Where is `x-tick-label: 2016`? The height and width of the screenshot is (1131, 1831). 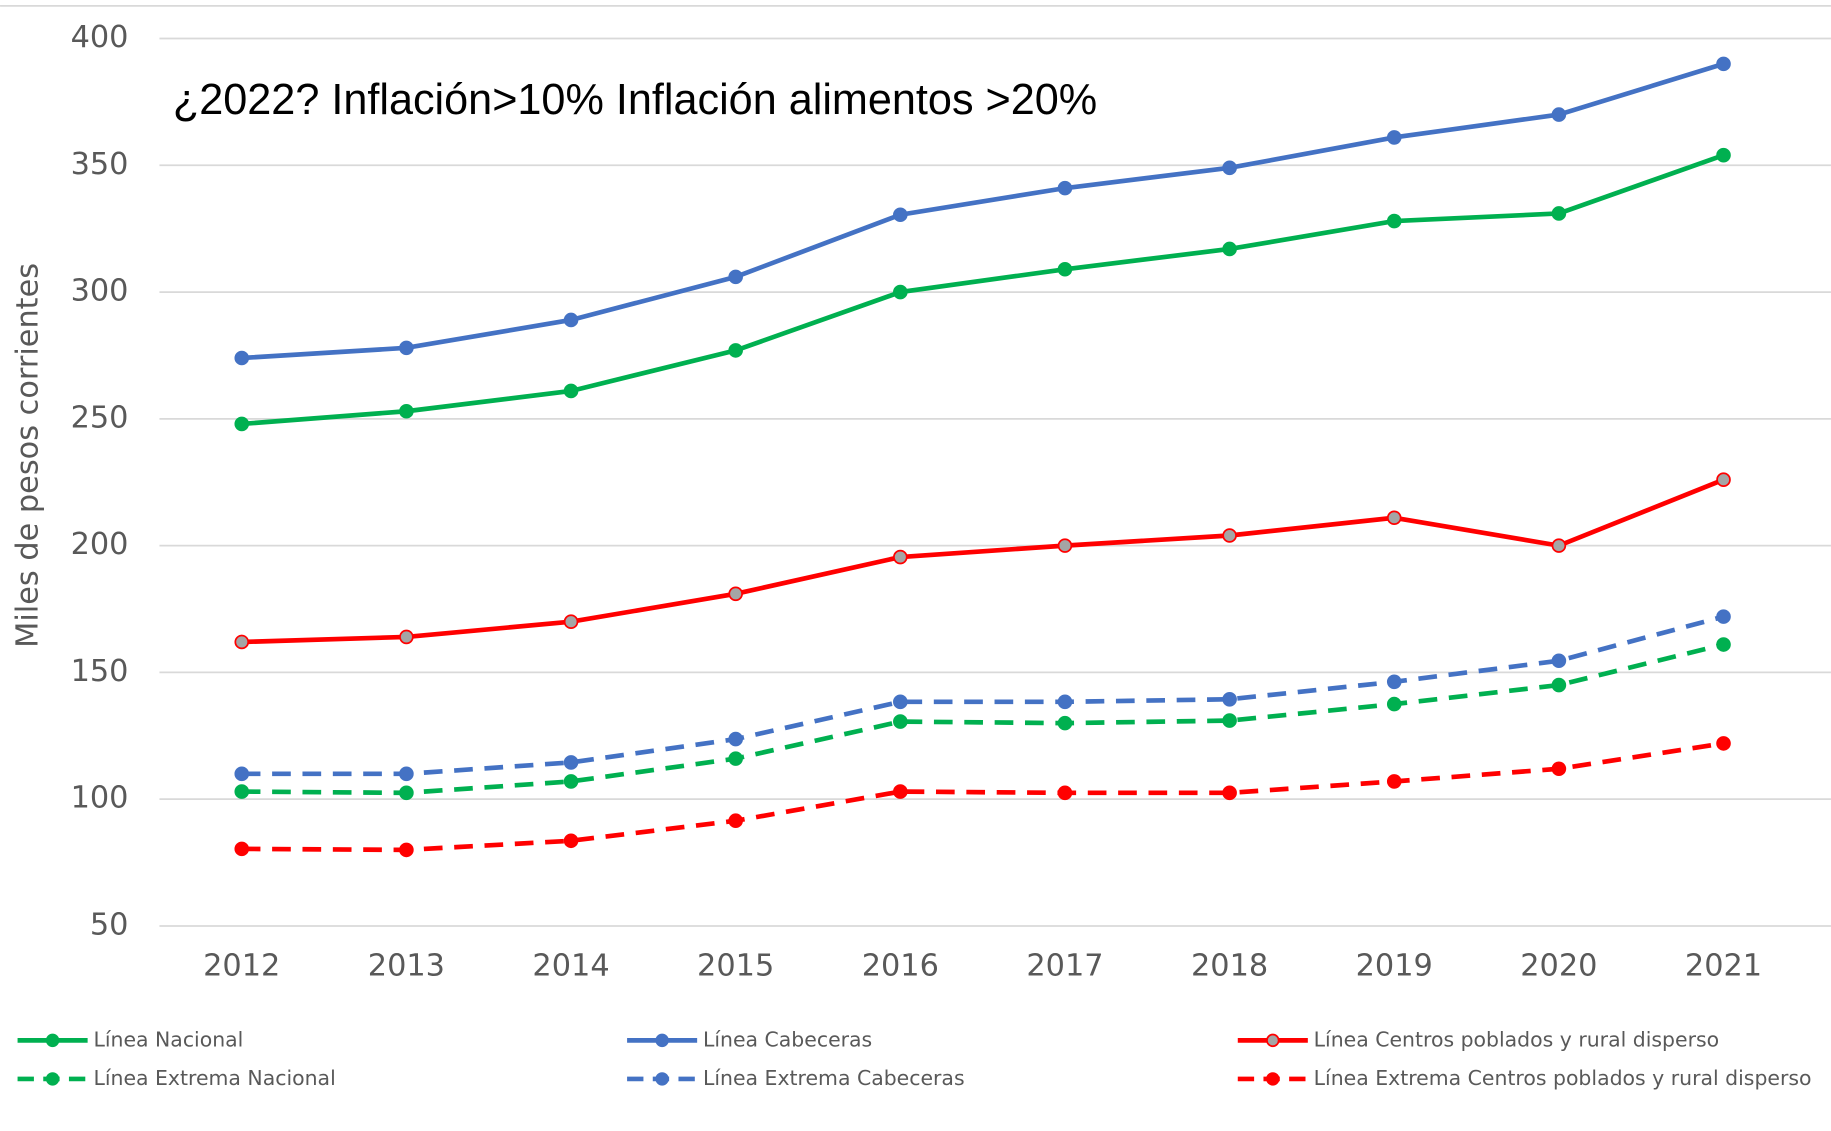
x-tick-label: 2016 is located at coordinates (900, 965).